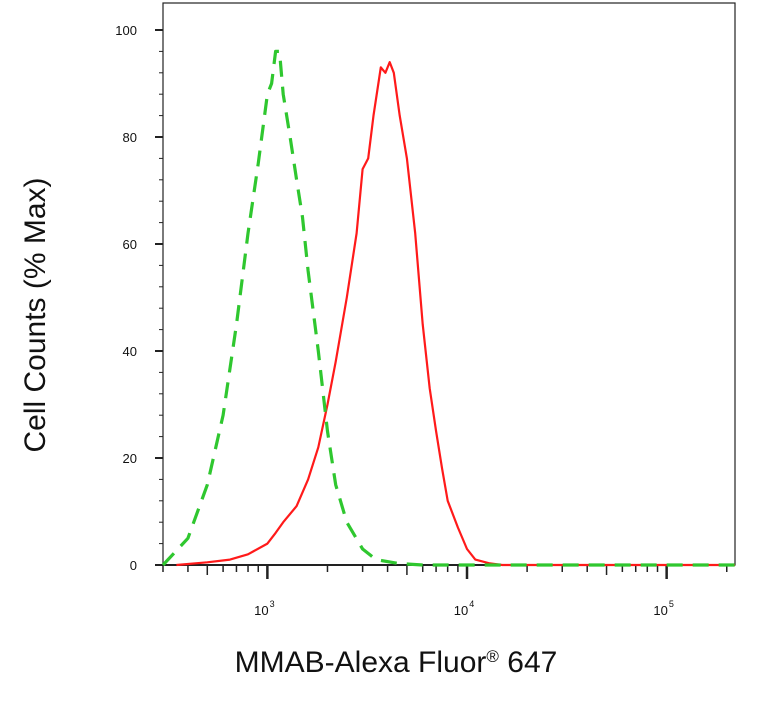 The width and height of the screenshot is (781, 705). What do you see at coordinates (130, 458) in the screenshot?
I see `y-tick-label: 20` at bounding box center [130, 458].